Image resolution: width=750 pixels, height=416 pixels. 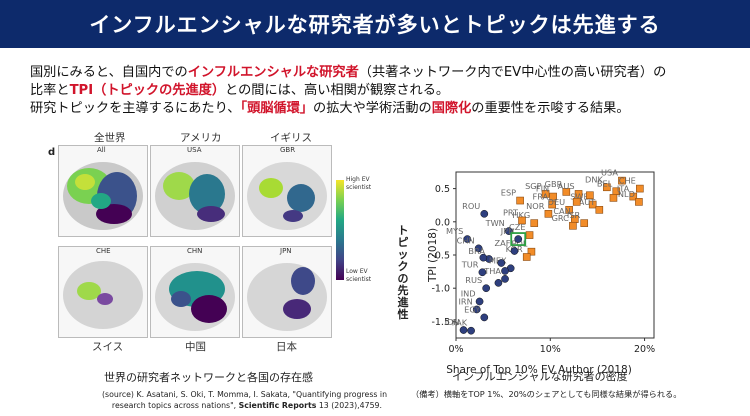 I want to click on map-panel-gbr, so click(x=287, y=191).